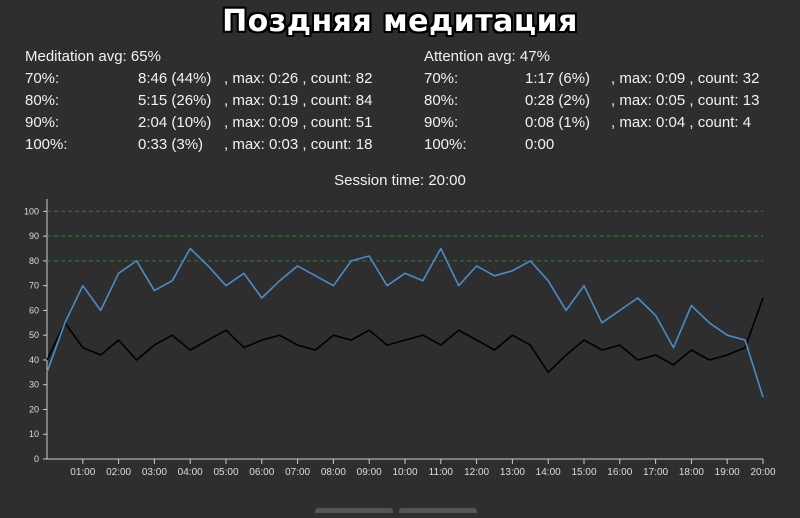 This screenshot has width=800, height=518. I want to click on y-tick-label: 50, so click(34, 335).